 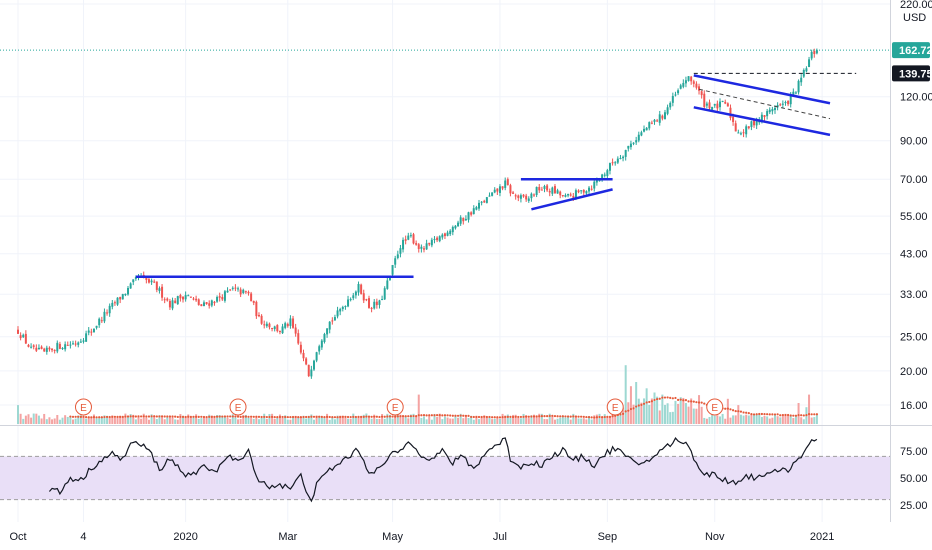 I want to click on time-tick-label: Mar, so click(x=287, y=537).